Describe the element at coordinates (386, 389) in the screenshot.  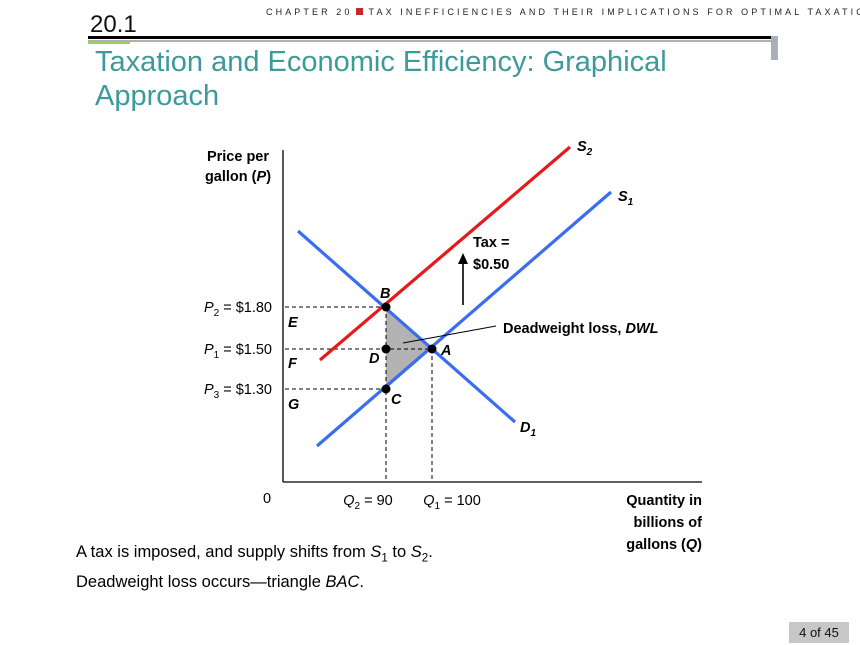
I see `point-c-marker` at that location.